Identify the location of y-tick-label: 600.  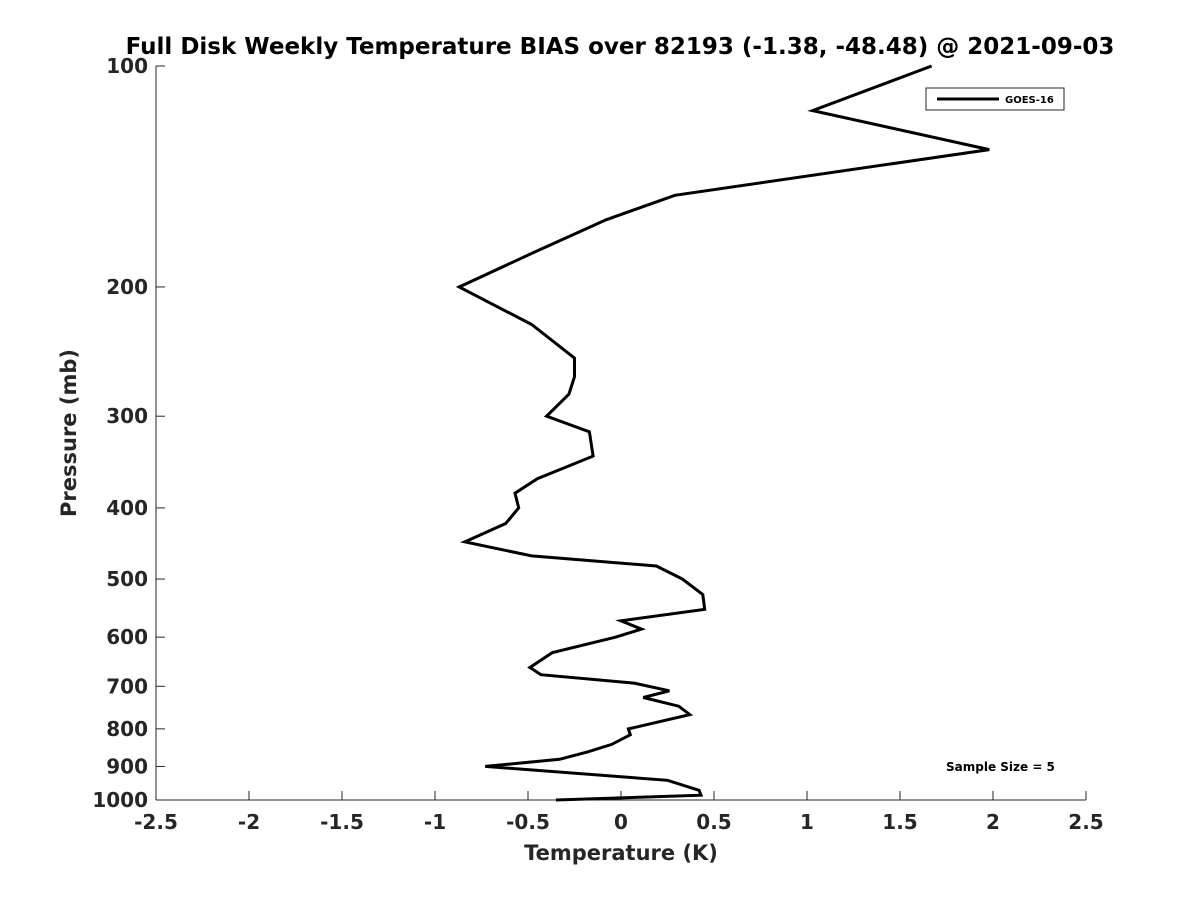
(127, 637).